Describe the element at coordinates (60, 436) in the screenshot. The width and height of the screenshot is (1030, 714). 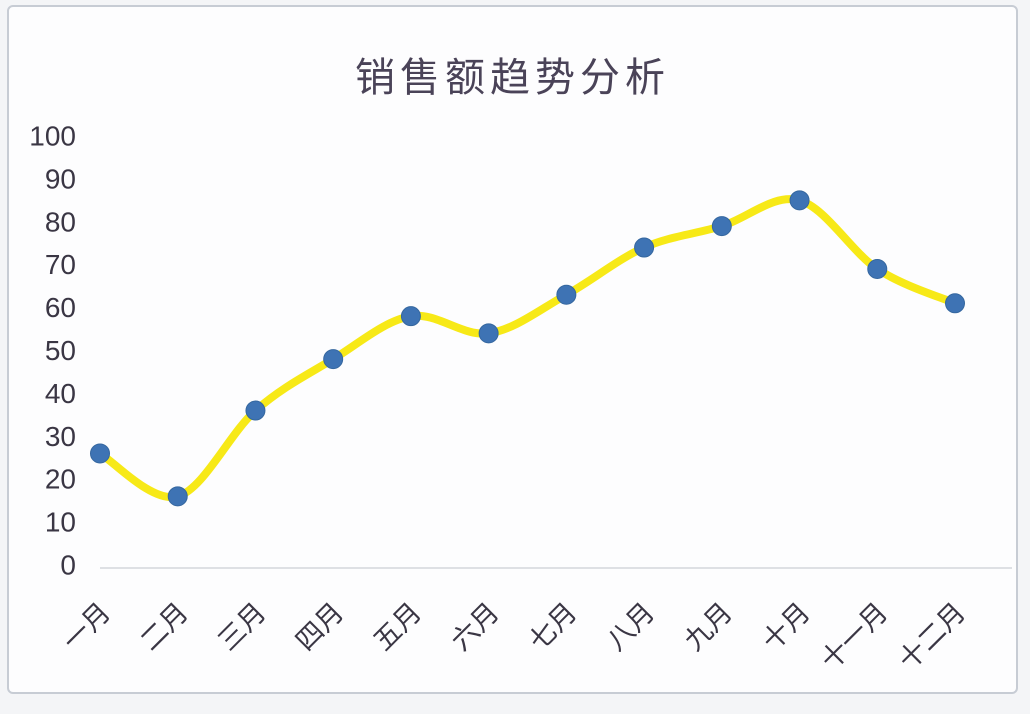
I see `y-tick-label: 30` at that location.